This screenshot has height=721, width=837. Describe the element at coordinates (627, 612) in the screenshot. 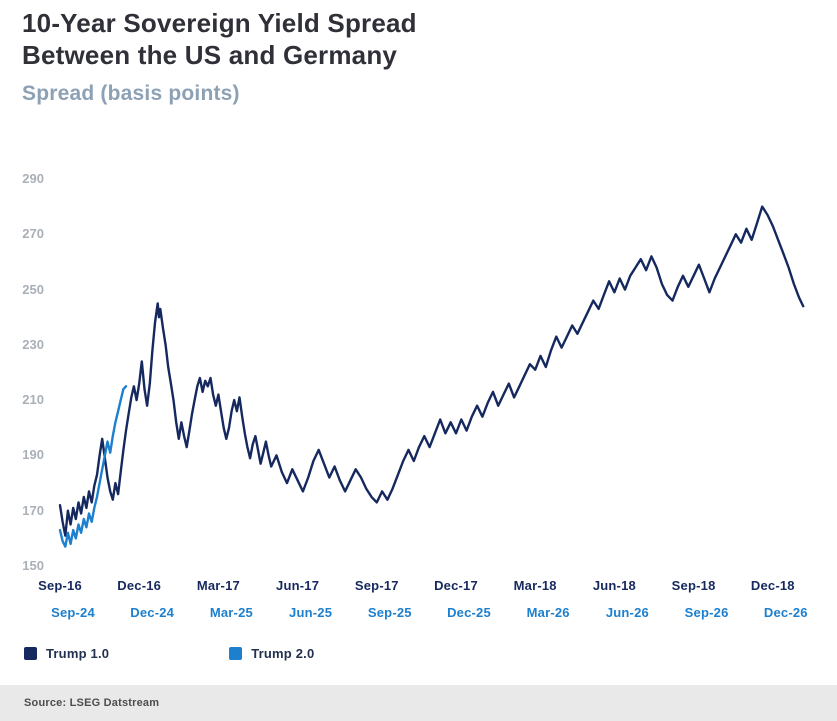

I see `x-tick-row2-Jun-26: Jun-26` at that location.